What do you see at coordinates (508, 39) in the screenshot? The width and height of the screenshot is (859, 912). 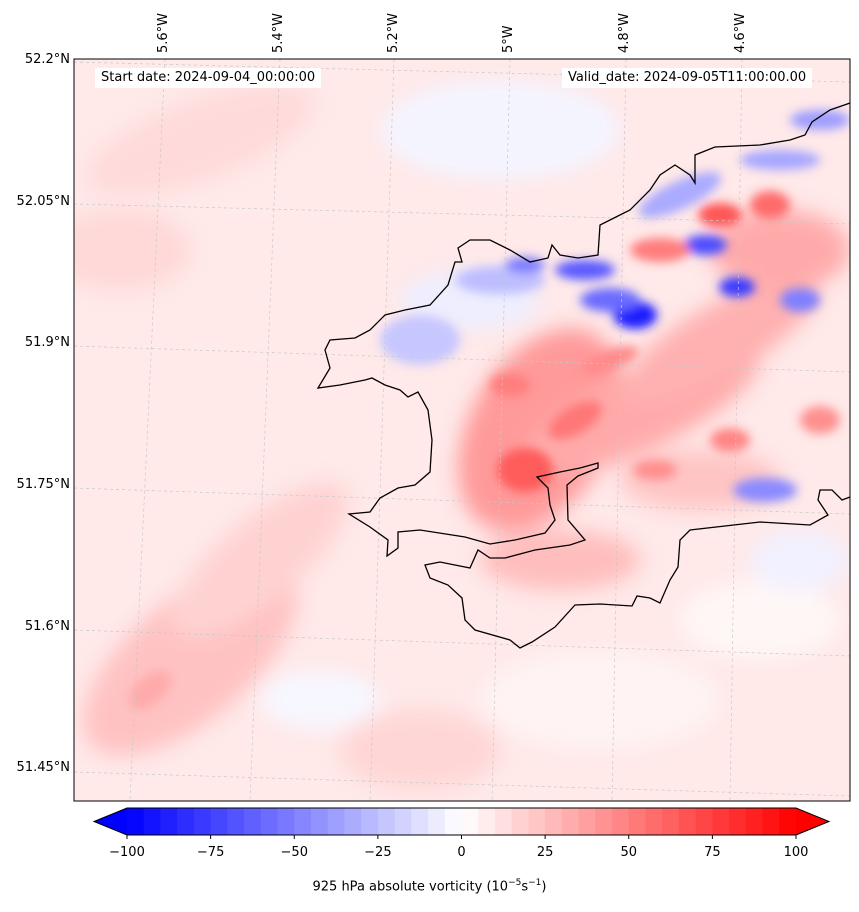 I see `lon-label: 5°W` at bounding box center [508, 39].